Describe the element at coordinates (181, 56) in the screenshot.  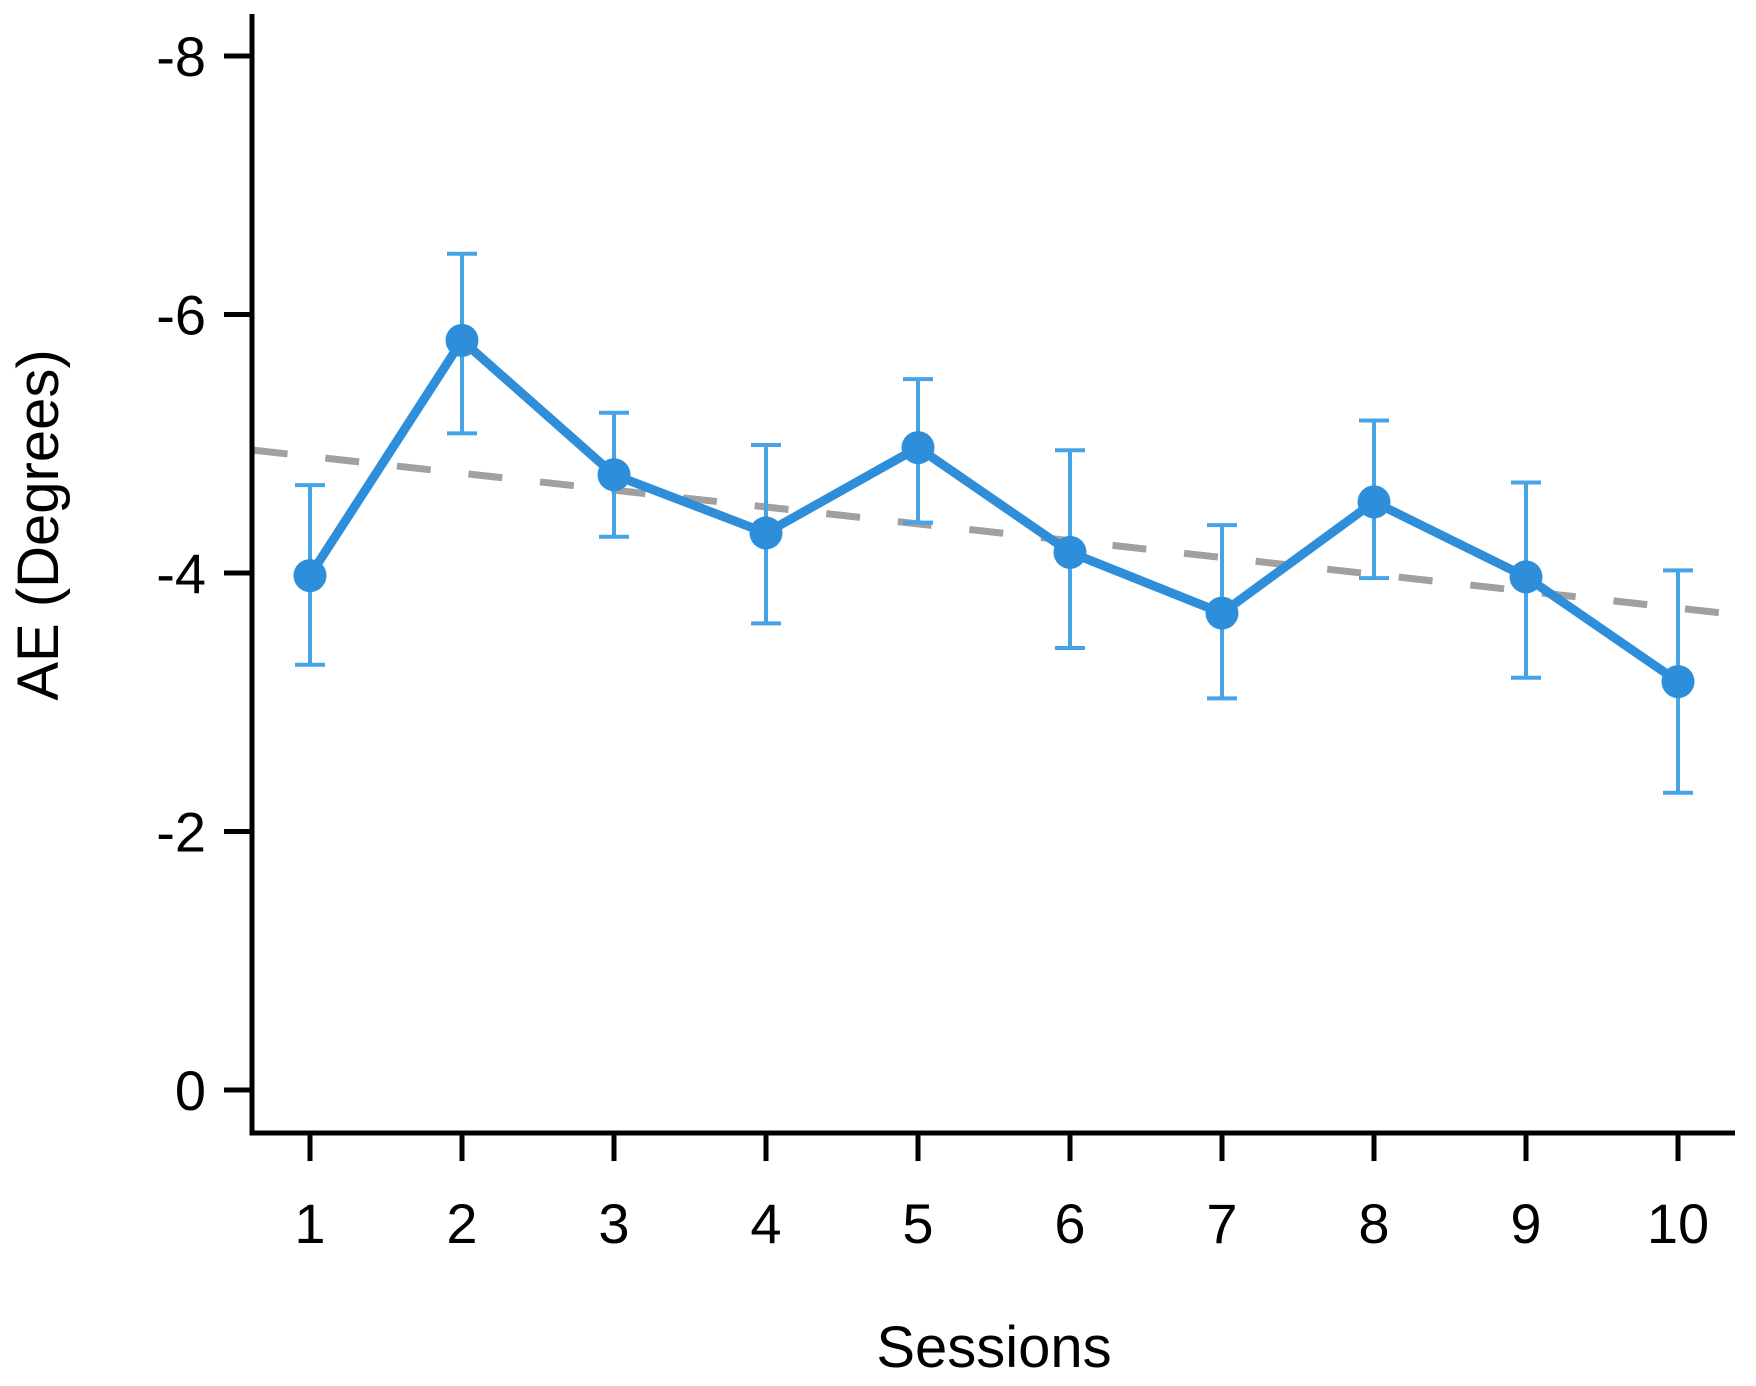
I see `y-tick-label: -8` at that location.